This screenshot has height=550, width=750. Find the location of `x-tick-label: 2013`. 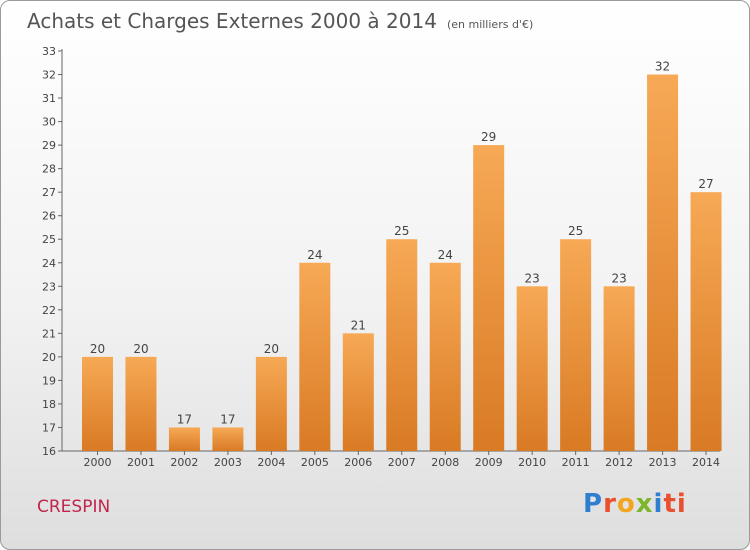

x-tick-label: 2013 is located at coordinates (663, 462).